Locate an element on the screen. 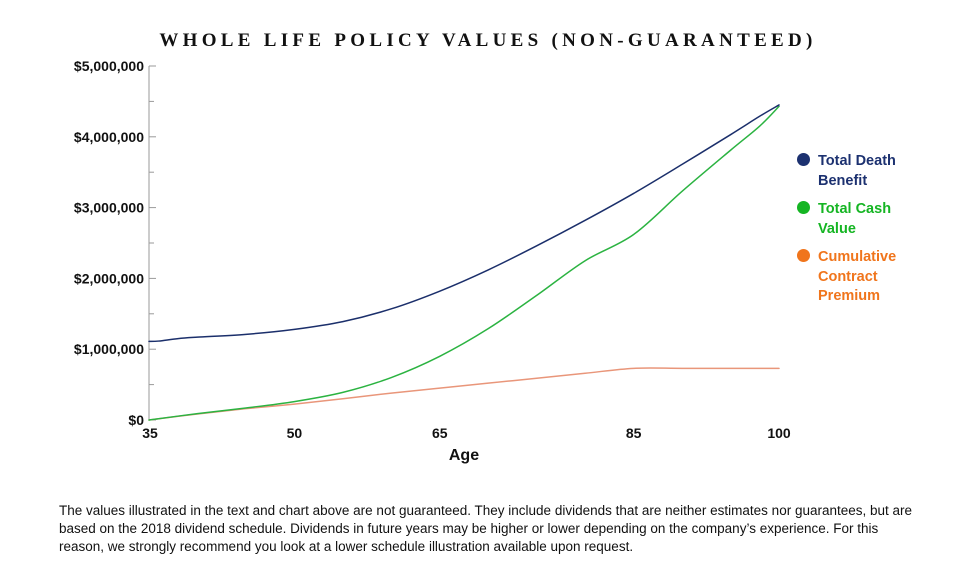 The image size is (956, 574). legend-marker-total-death-benefit is located at coordinates (803, 159).